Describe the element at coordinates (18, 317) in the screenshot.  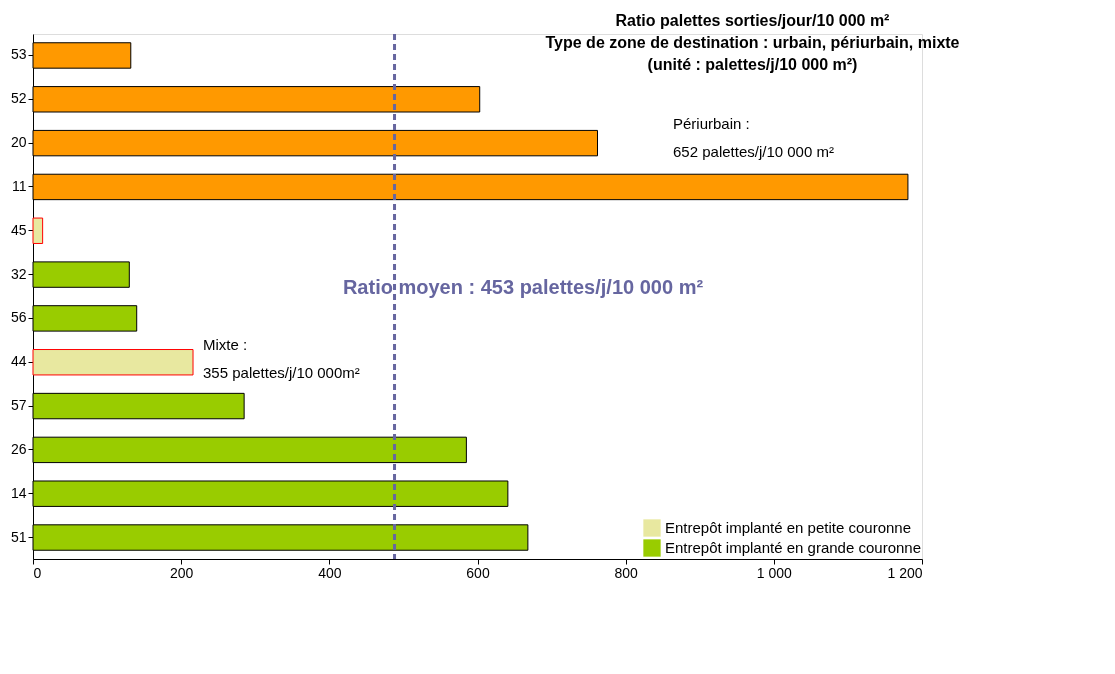
I see `y-tick-label: 56` at that location.